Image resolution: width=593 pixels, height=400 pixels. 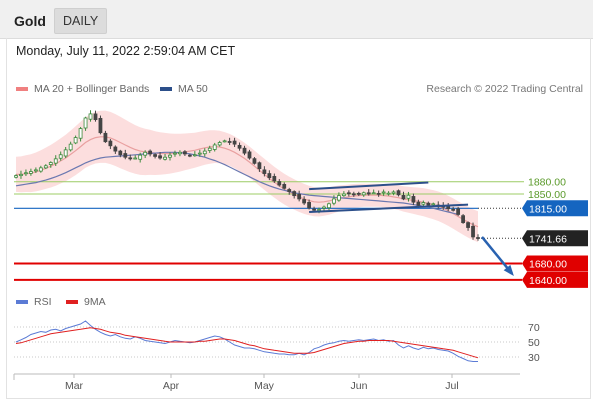 What do you see at coordinates (296, 19) in the screenshot?
I see `chart-header: Gold DAILY` at bounding box center [296, 19].